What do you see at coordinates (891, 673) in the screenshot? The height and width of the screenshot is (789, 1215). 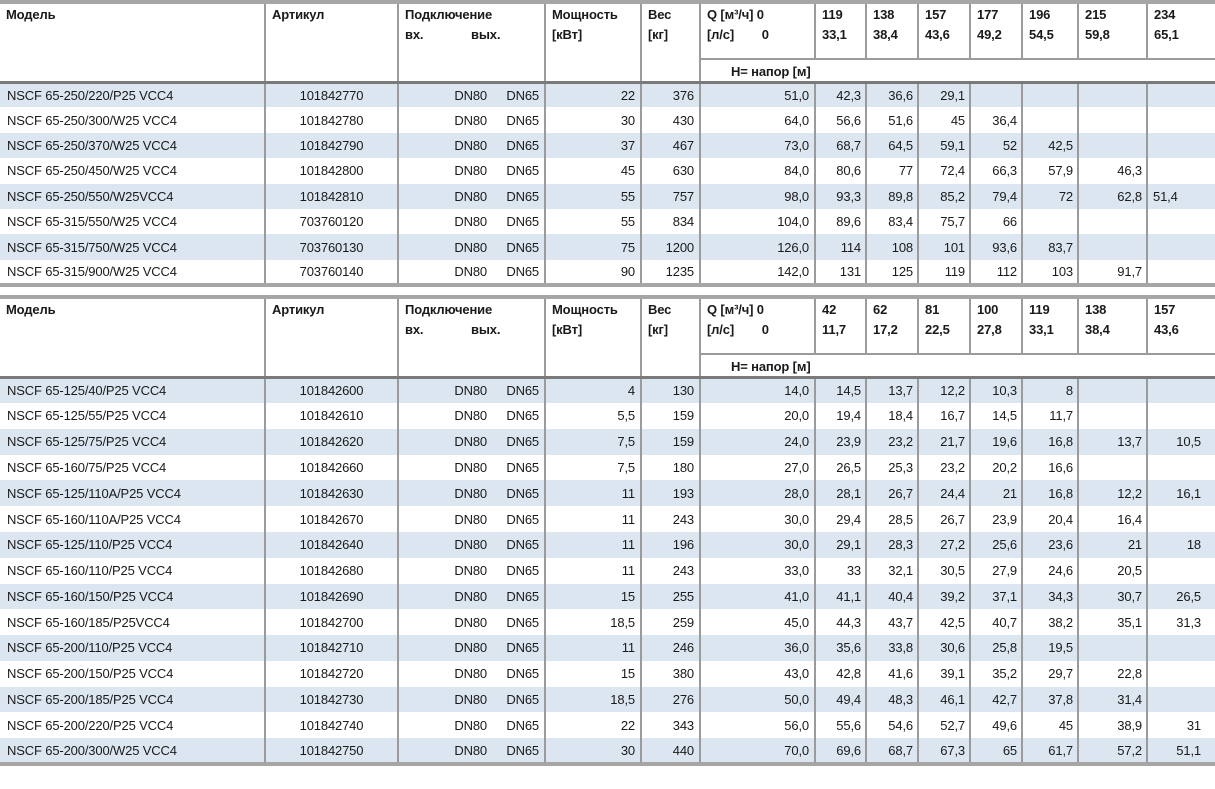 I see `head-value-cell: 41,6` at bounding box center [891, 673].